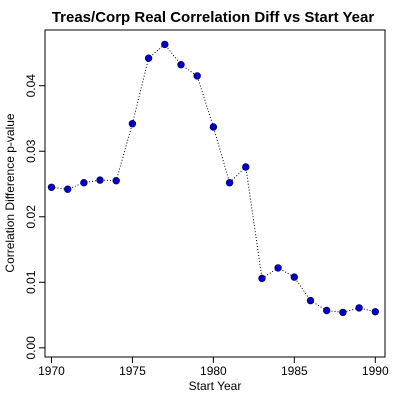  I want to click on x-tick-label: 1990, so click(375, 371).